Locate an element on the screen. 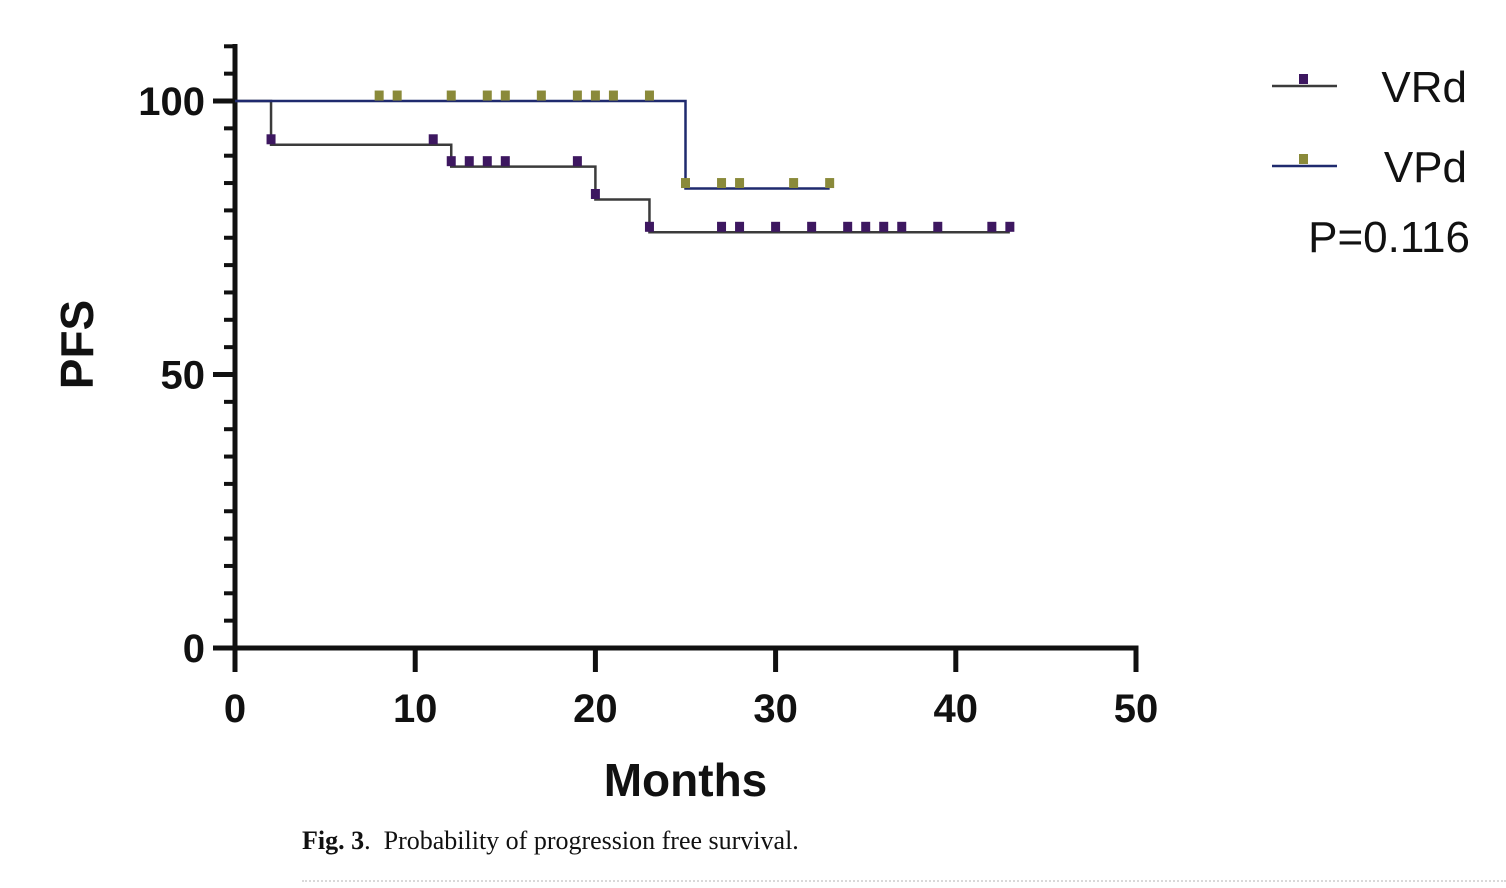  plot-series is located at coordinates (625, 162).